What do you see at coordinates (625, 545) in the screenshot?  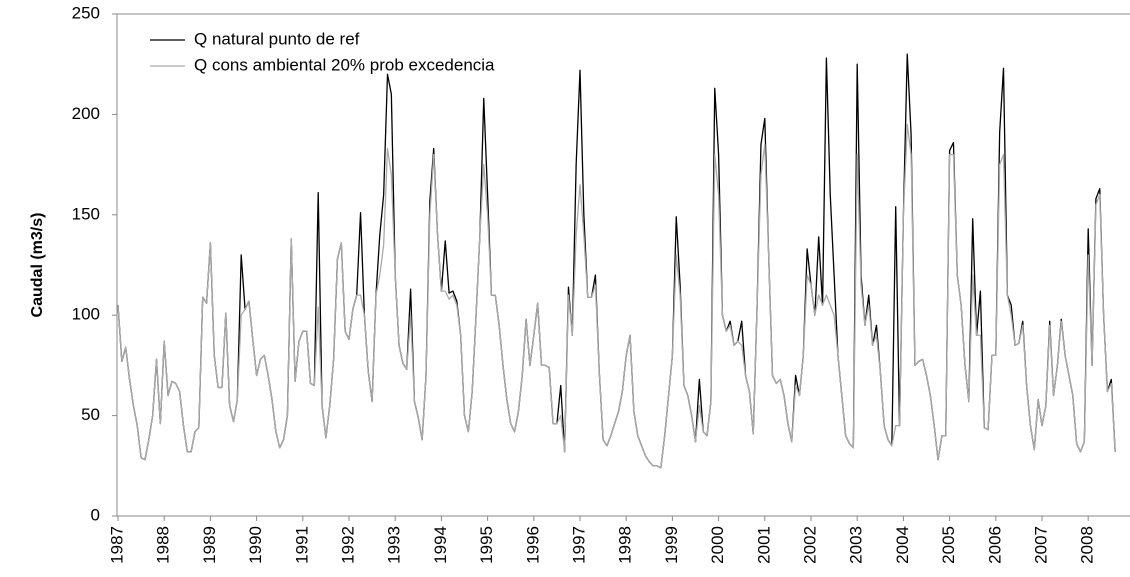 I see `x-tick-label: 1998` at bounding box center [625, 545].